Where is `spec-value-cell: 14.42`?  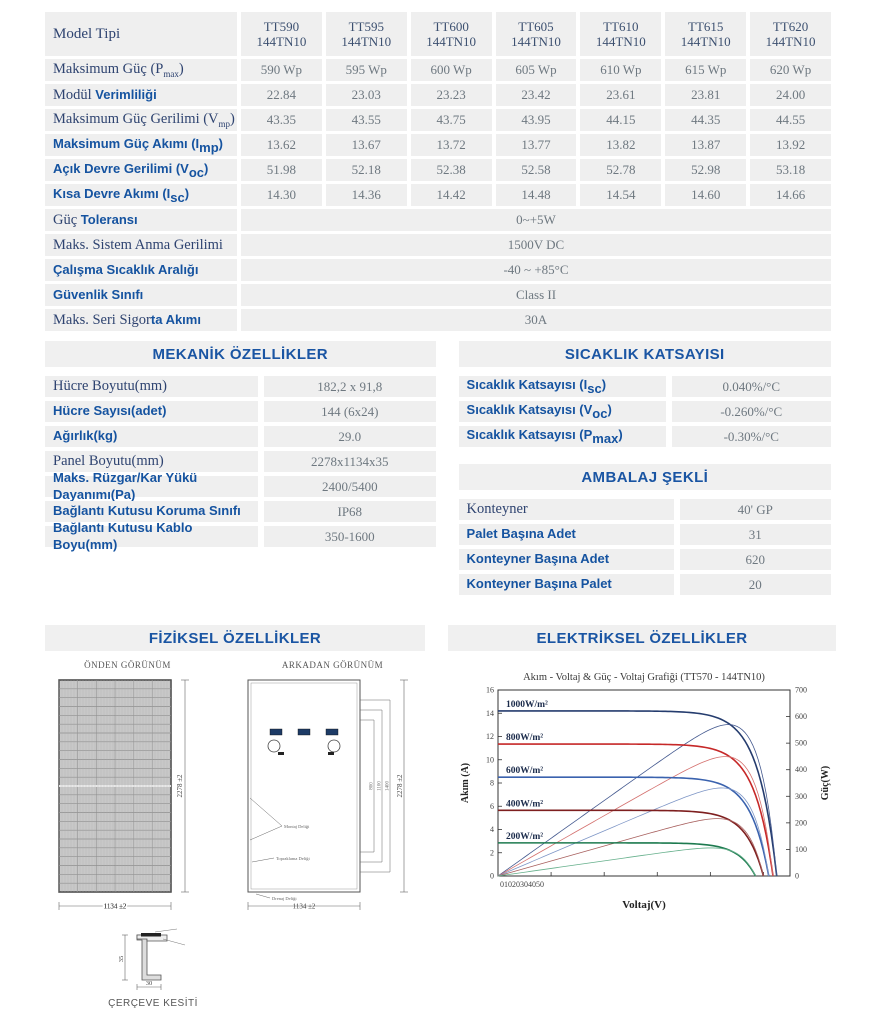
spec-value-cell: 14.42 is located at coordinates (451, 195).